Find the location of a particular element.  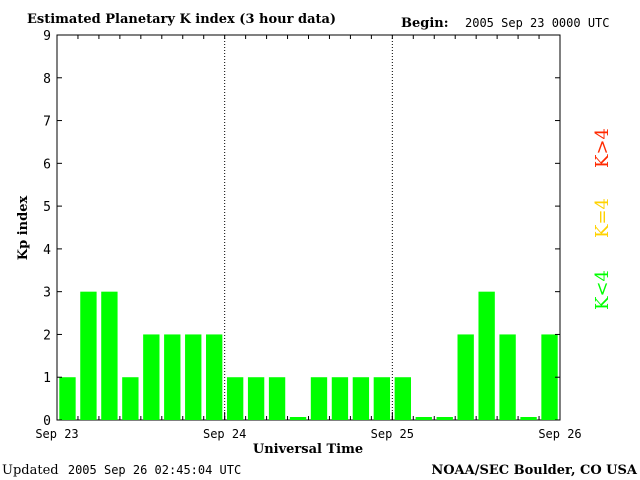

x-tick-label: Sep 23 is located at coordinates (56, 434).